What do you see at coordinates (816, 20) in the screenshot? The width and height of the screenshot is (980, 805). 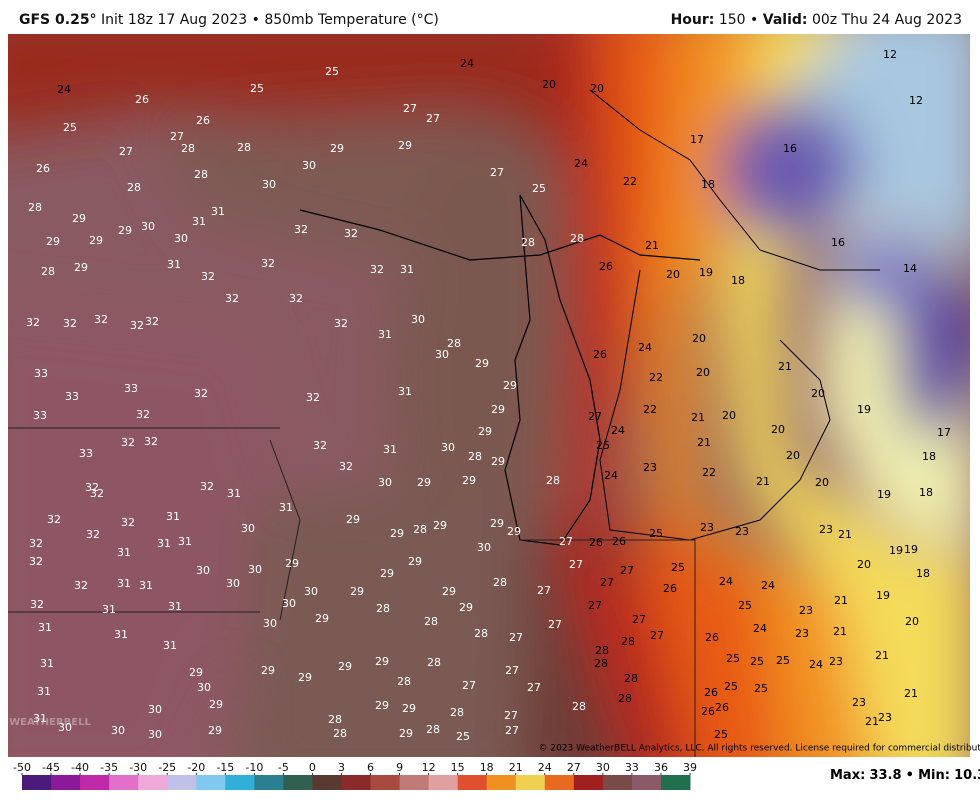 I see `header-right: Hour: 150 • Valid: 00z Thu 24 Aug 2023` at bounding box center [816, 20].